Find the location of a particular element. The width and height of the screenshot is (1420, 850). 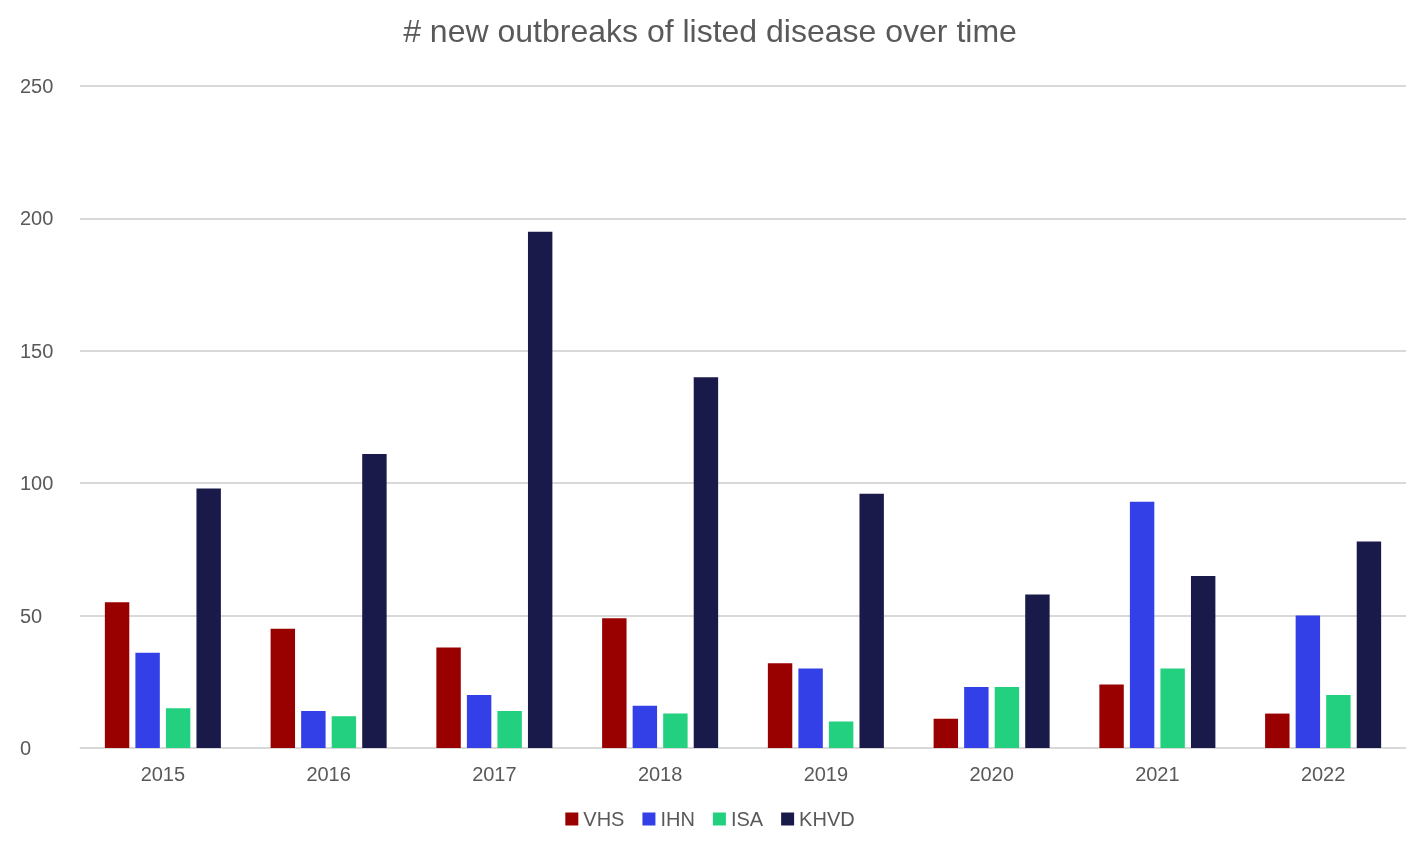

legend-label: IHN is located at coordinates (677, 819).